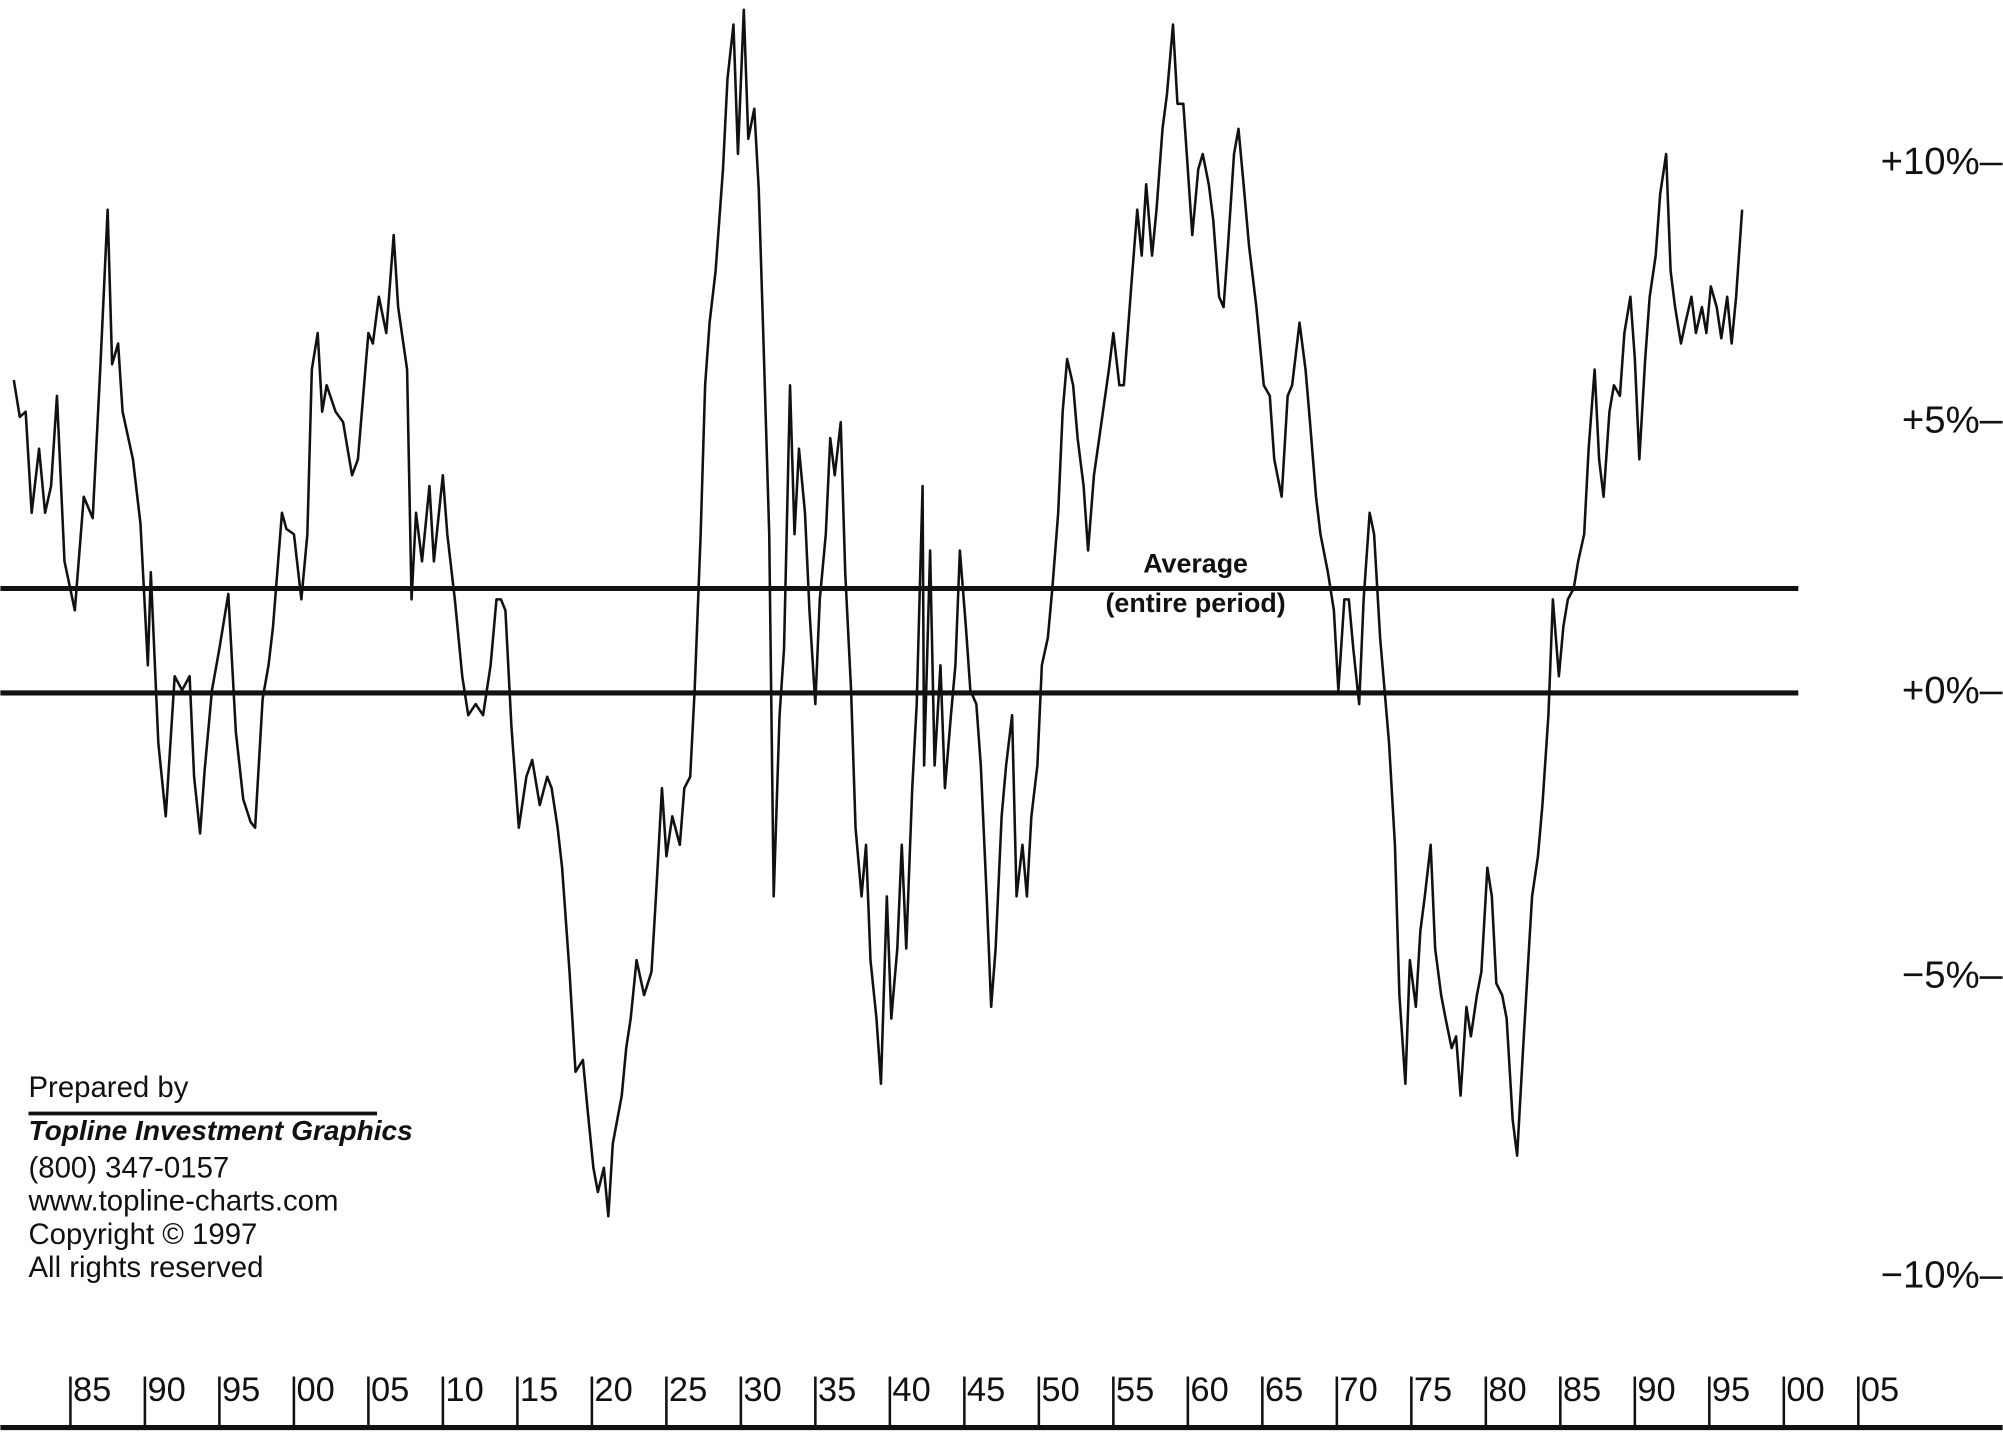  What do you see at coordinates (1433, 1390) in the screenshot?
I see `x-tick-label: 75` at bounding box center [1433, 1390].